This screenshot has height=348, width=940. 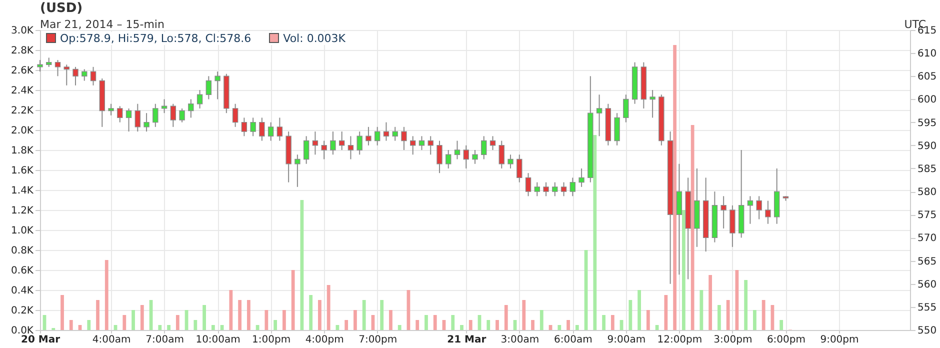 What do you see at coordinates (927, 77) in the screenshot?
I see `y2-tick-label: 605` at bounding box center [927, 77].